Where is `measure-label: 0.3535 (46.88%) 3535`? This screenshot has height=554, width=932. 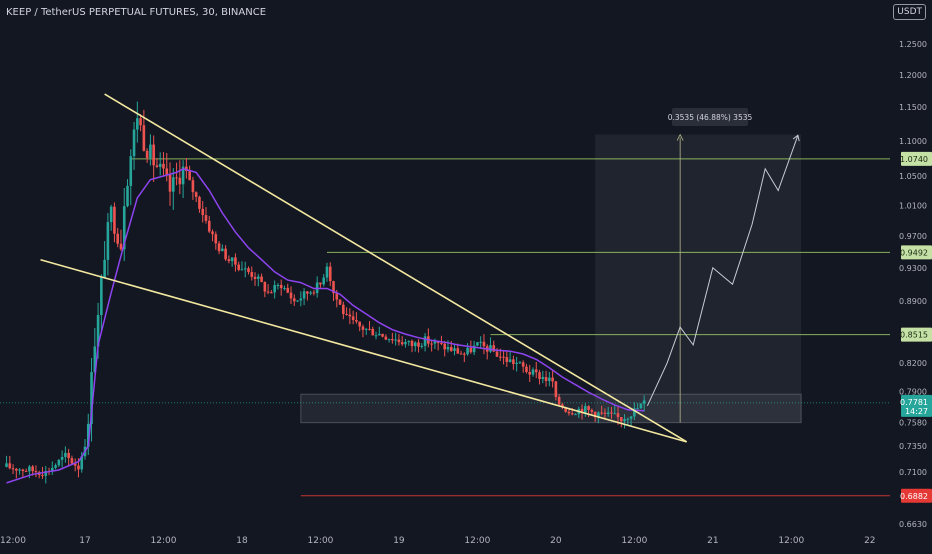 measure-label: 0.3535 (46.88%) 3535 is located at coordinates (710, 117).